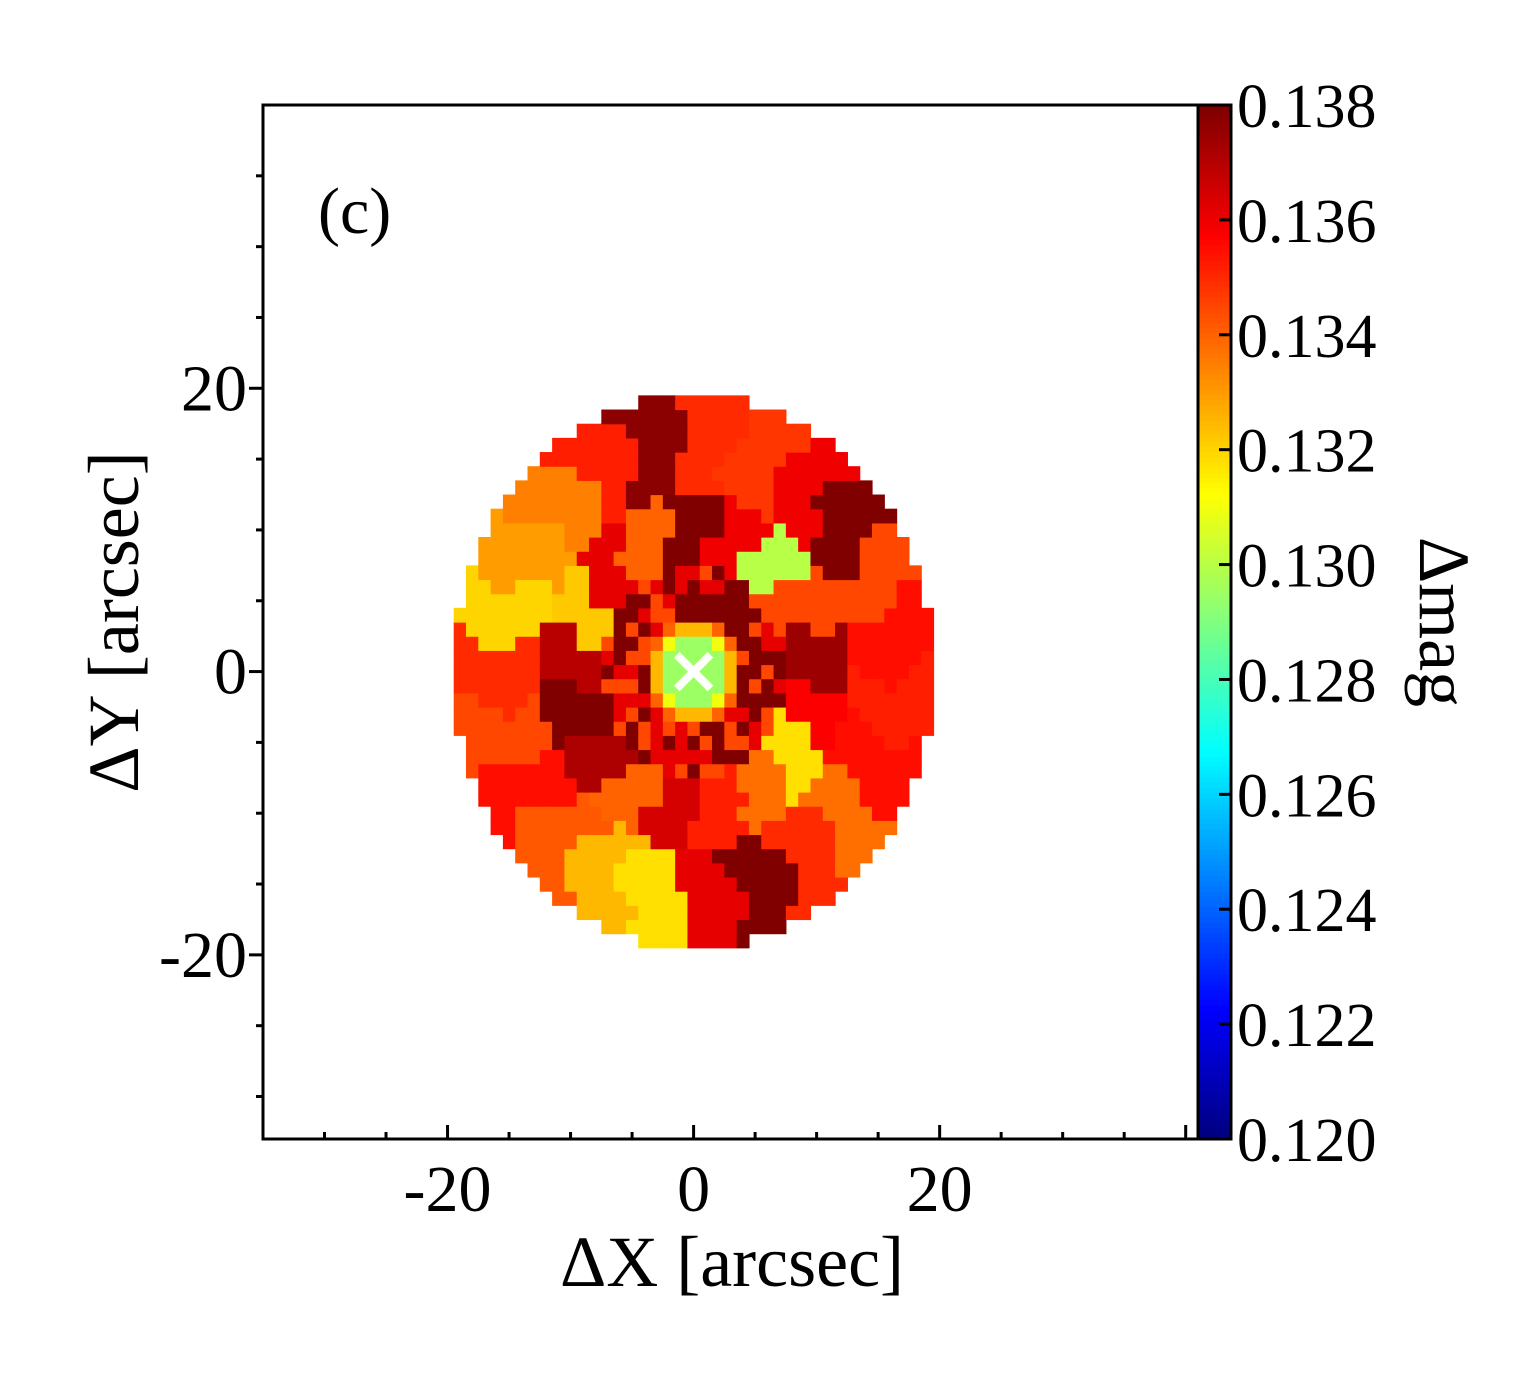 The height and width of the screenshot is (1375, 1540). Describe the element at coordinates (1307, 337) in the screenshot. I see `colorbar-tick-label: 0.134` at that location.